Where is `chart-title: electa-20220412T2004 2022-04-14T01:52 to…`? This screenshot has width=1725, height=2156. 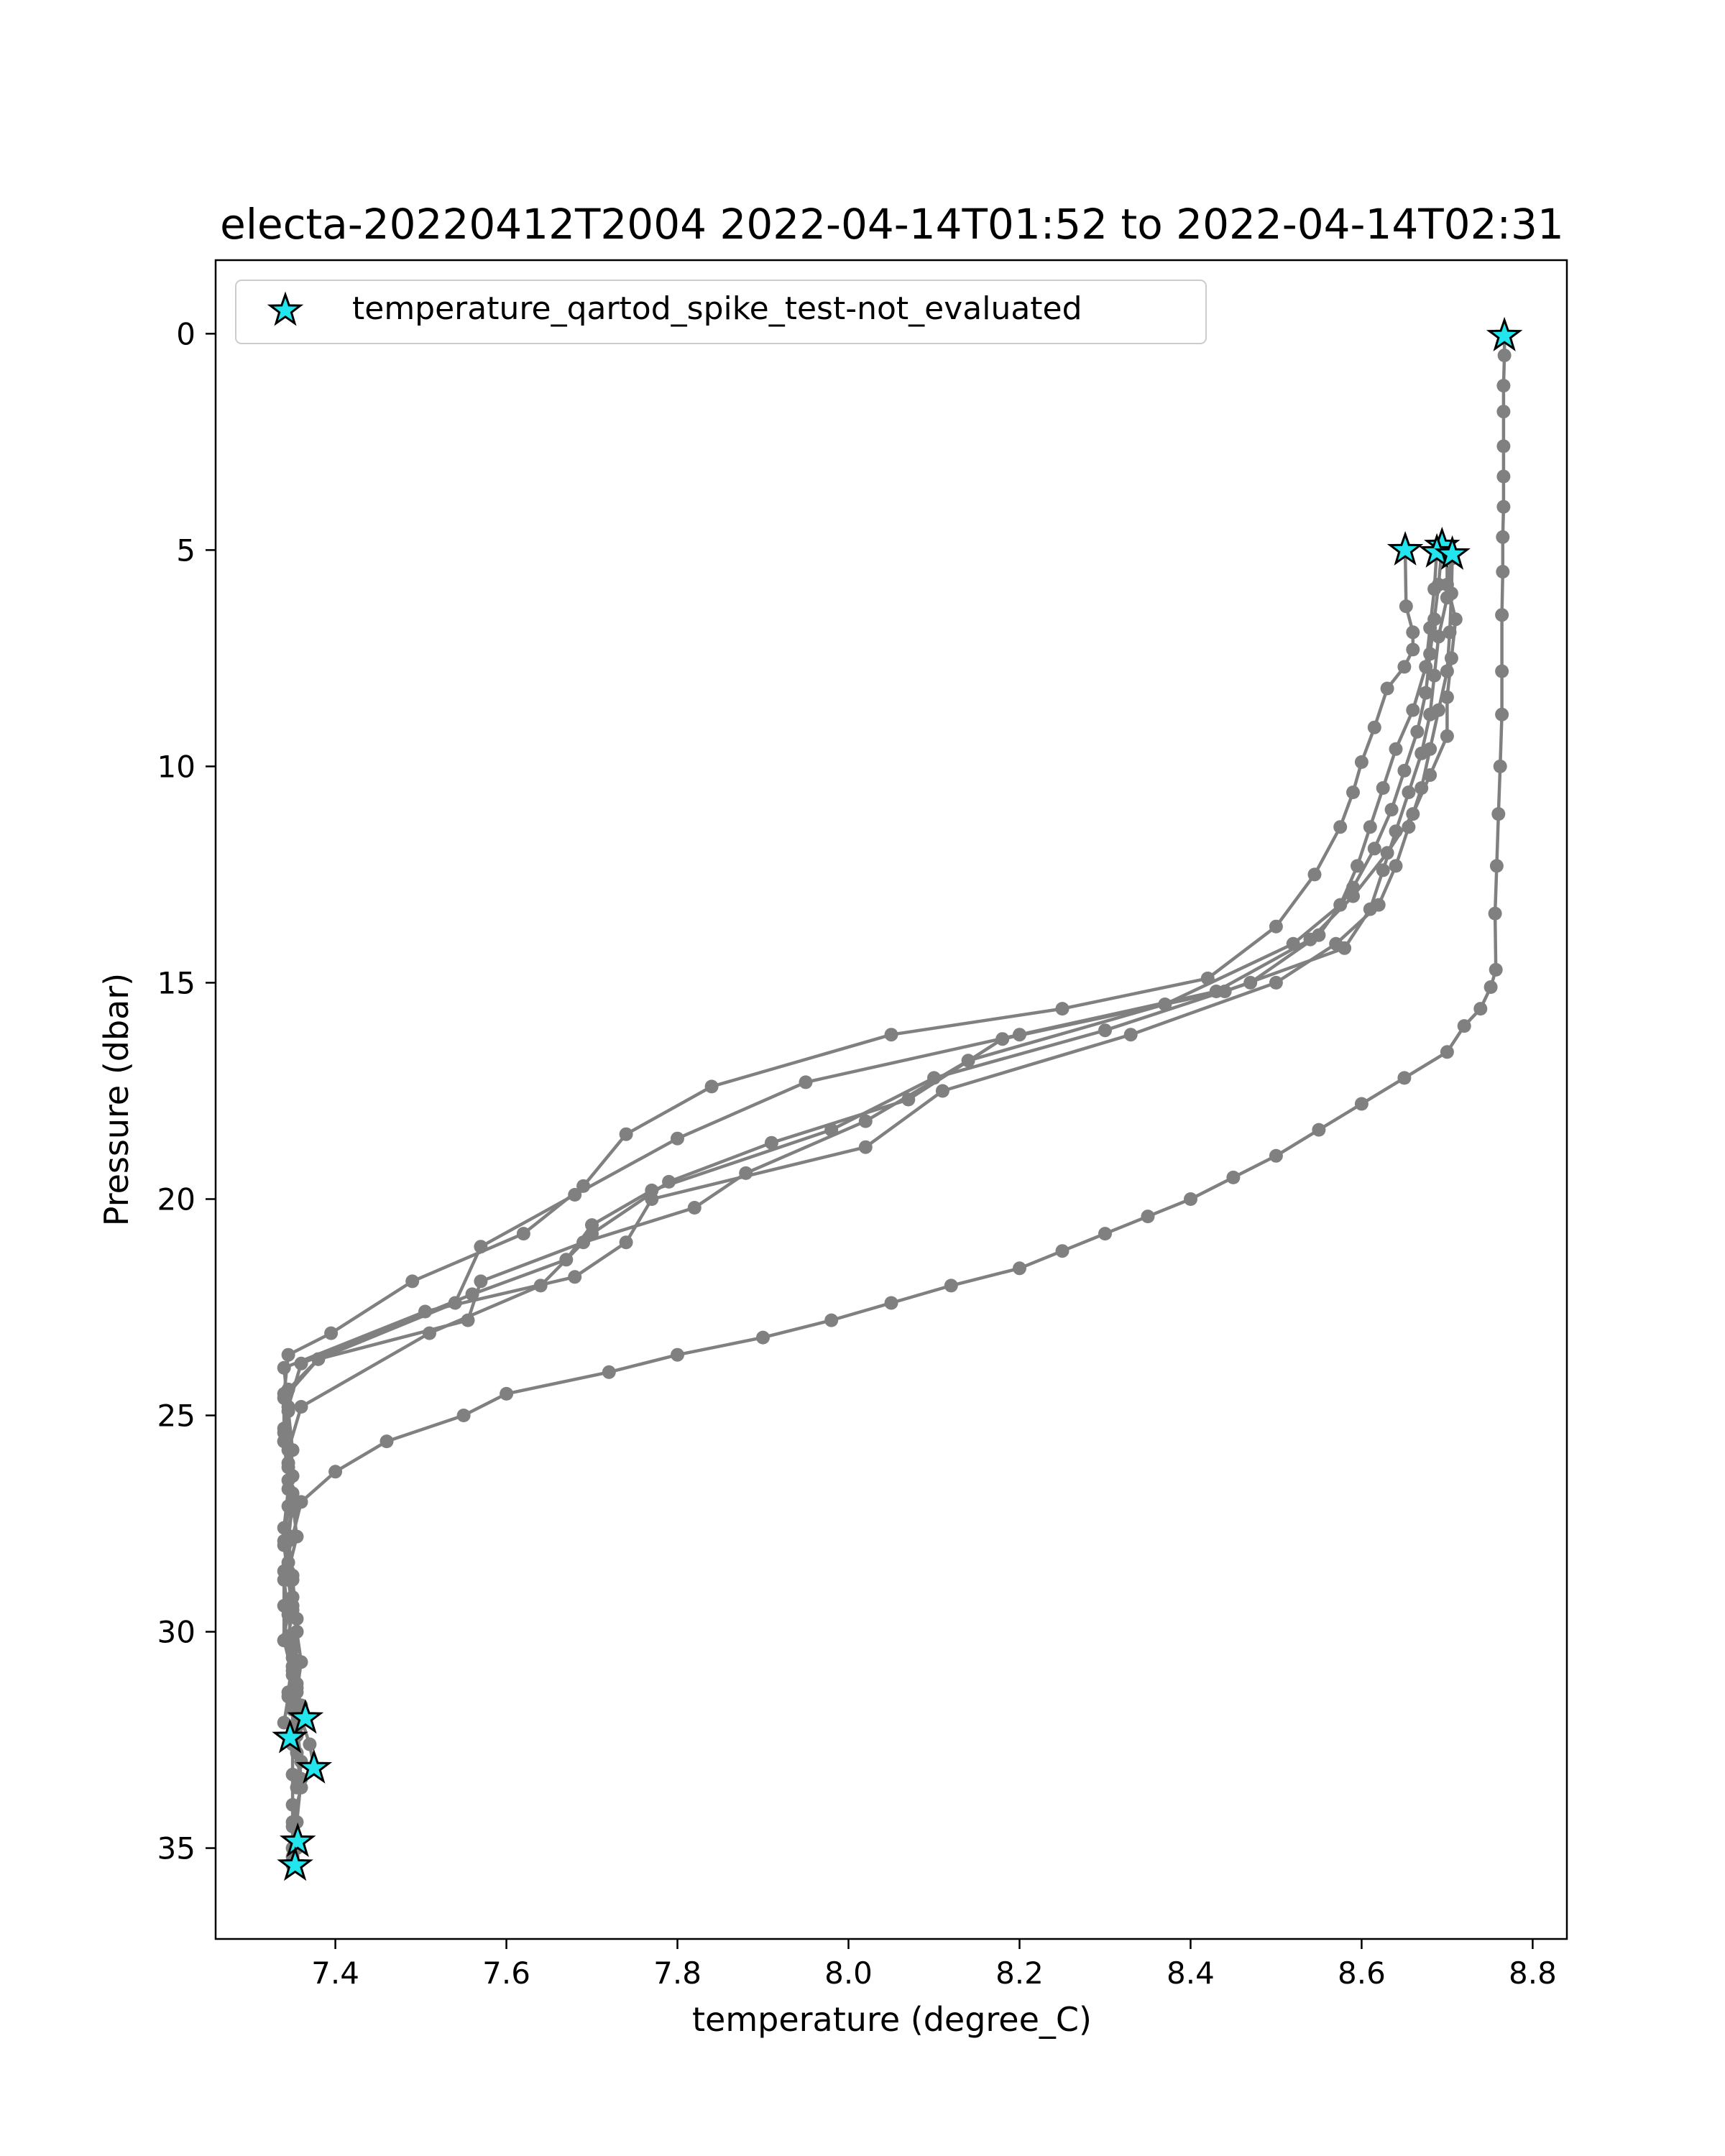
chart-title: electa-20220412T2004 2022-04-14T01:52 to… is located at coordinates (892, 224).